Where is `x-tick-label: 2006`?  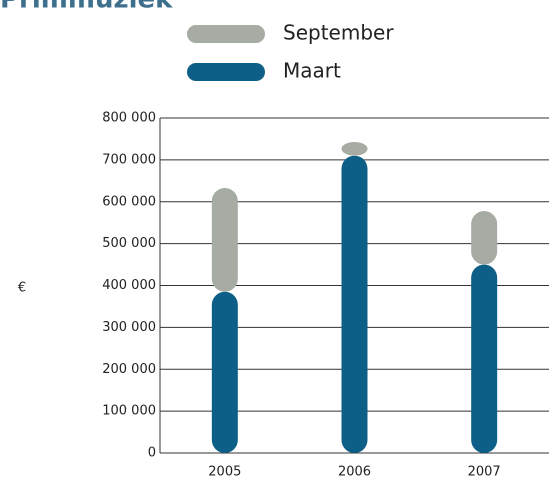 x-tick-label: 2006 is located at coordinates (354, 472).